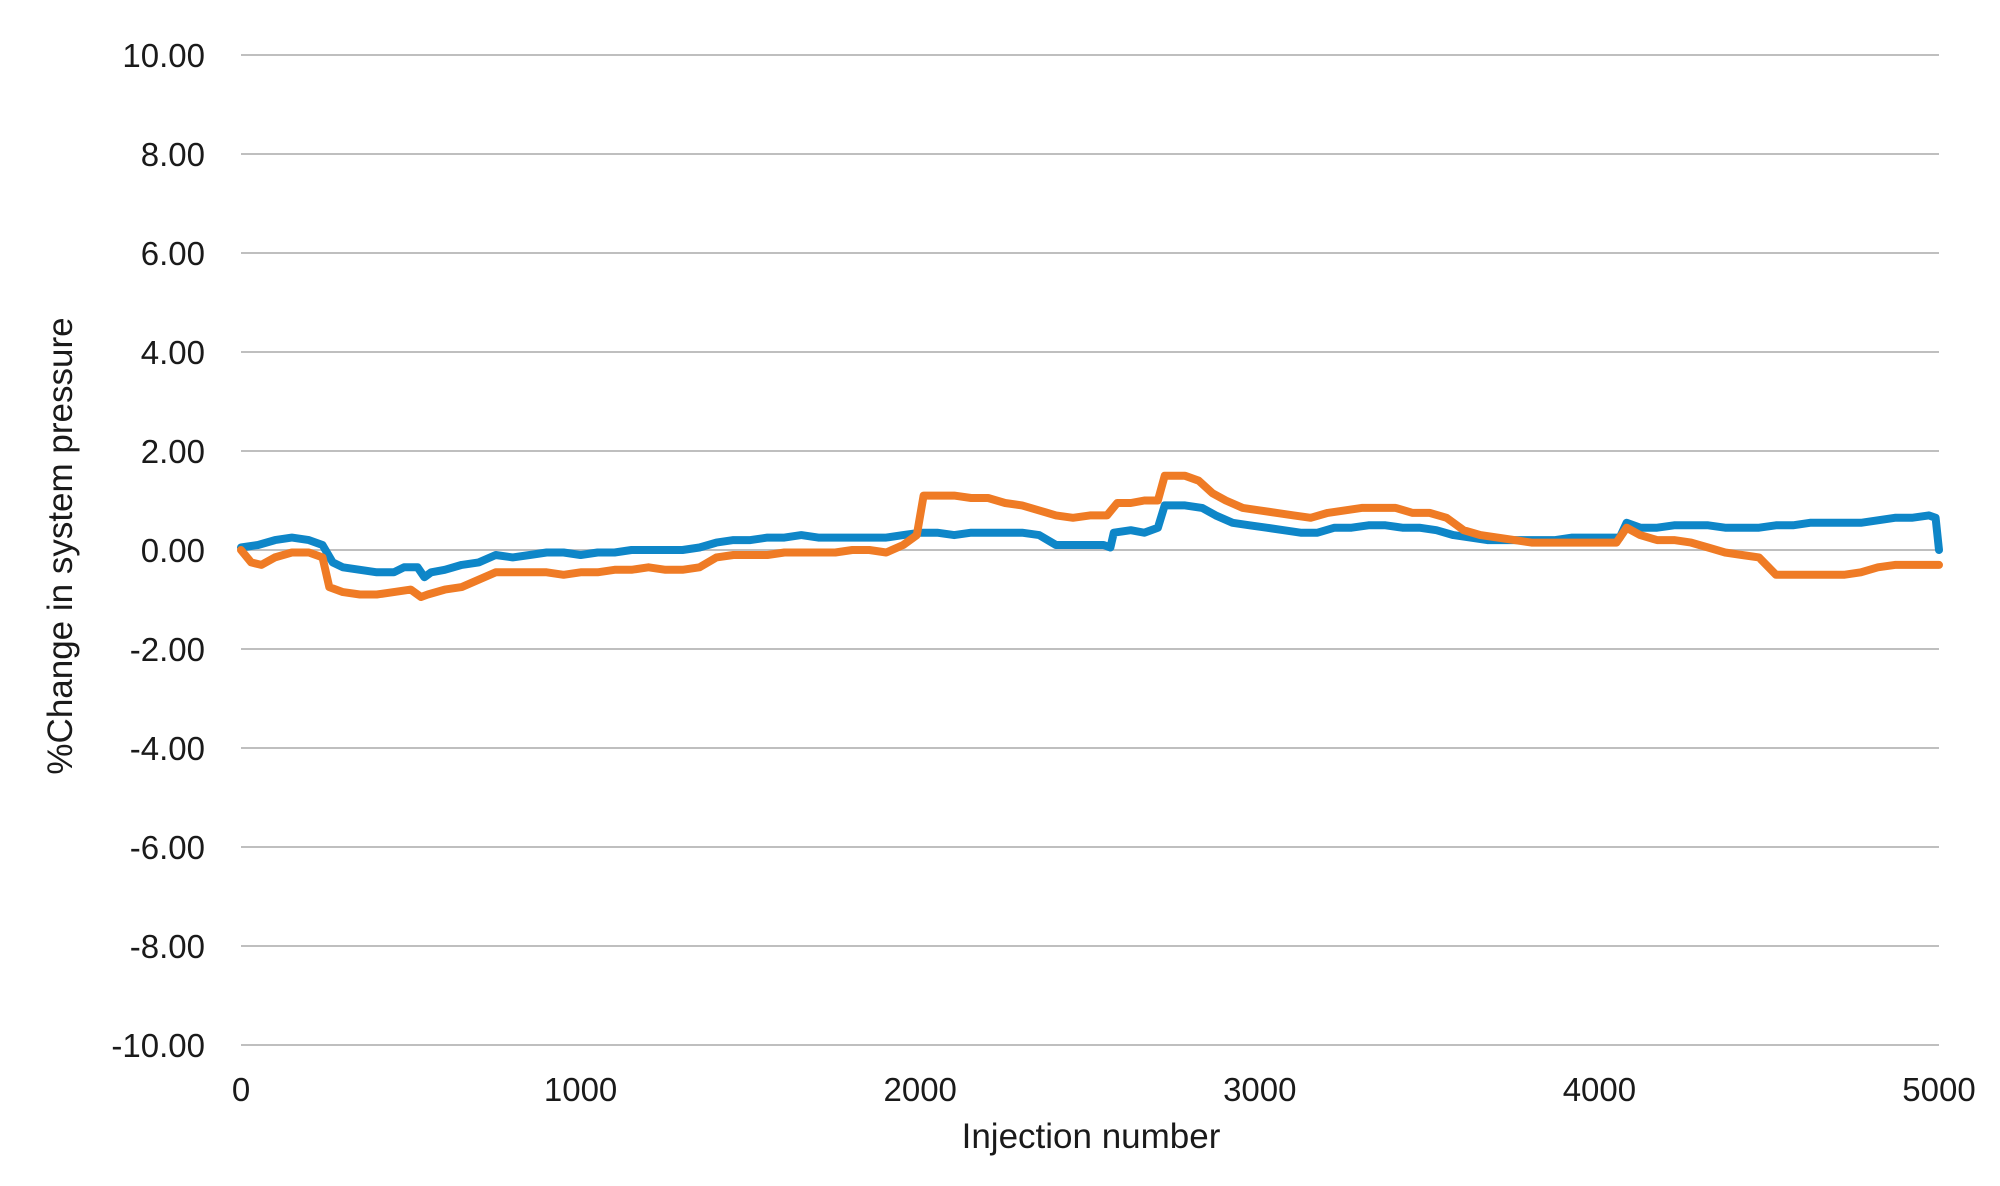 The height and width of the screenshot is (1186, 2000). What do you see at coordinates (167, 946) in the screenshot?
I see `y-tick-label: -8.00` at bounding box center [167, 946].